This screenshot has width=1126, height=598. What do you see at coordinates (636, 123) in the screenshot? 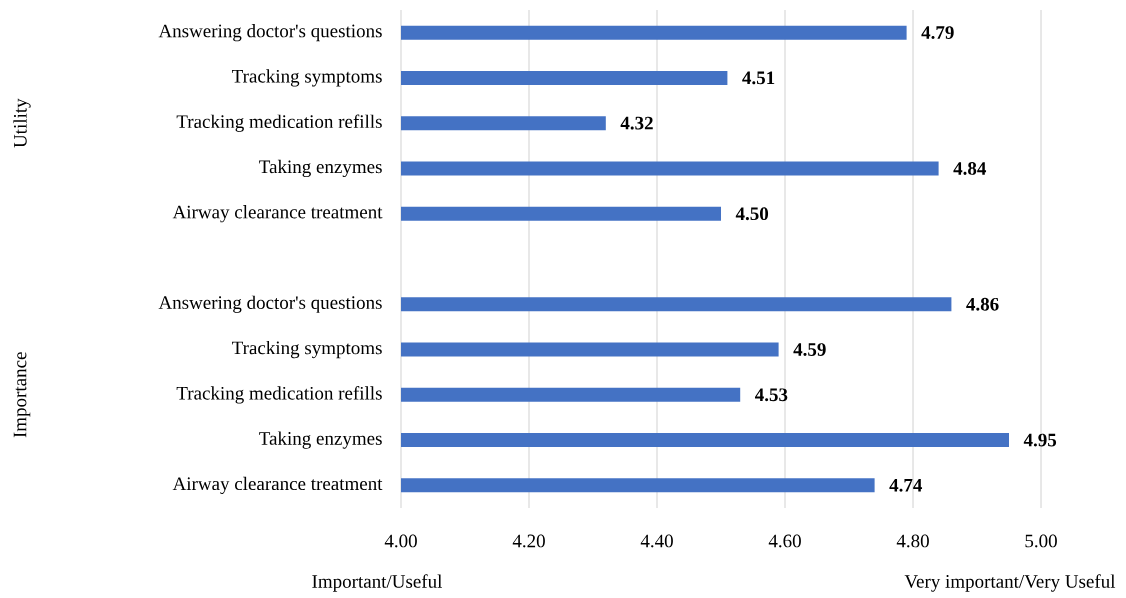
I see `data-label: 4.32` at bounding box center [636, 123].